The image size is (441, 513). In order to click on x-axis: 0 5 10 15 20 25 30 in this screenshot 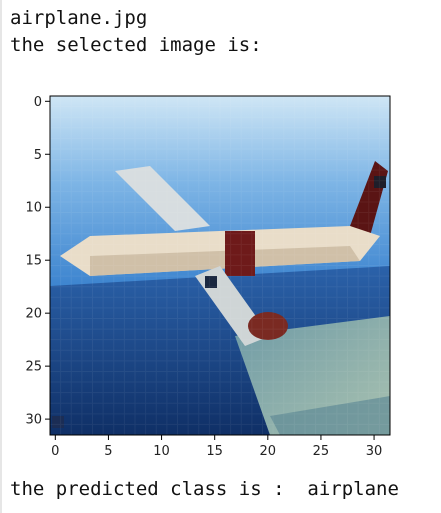, I will do `click(216, 447)`.